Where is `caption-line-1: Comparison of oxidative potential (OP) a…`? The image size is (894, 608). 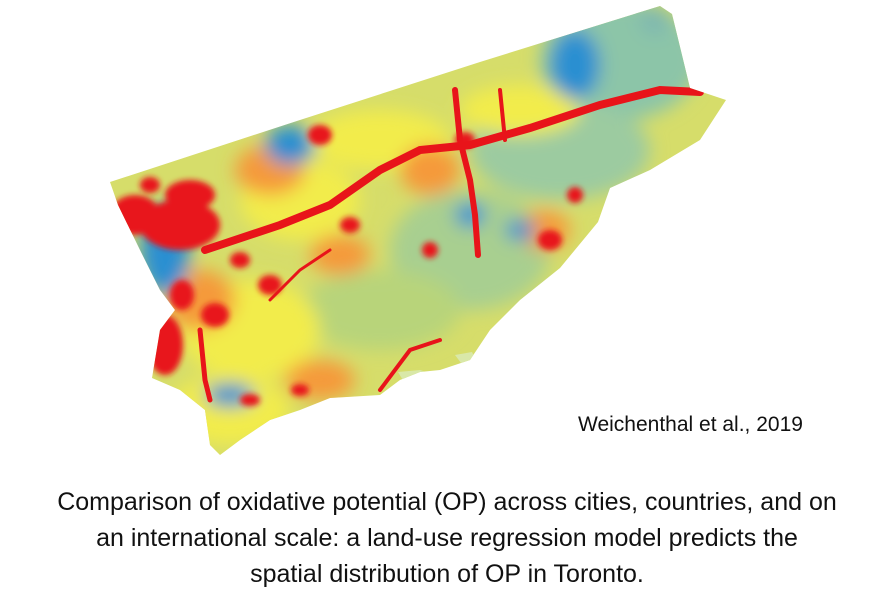 caption-line-1: Comparison of oxidative potential (OP) a… is located at coordinates (447, 502).